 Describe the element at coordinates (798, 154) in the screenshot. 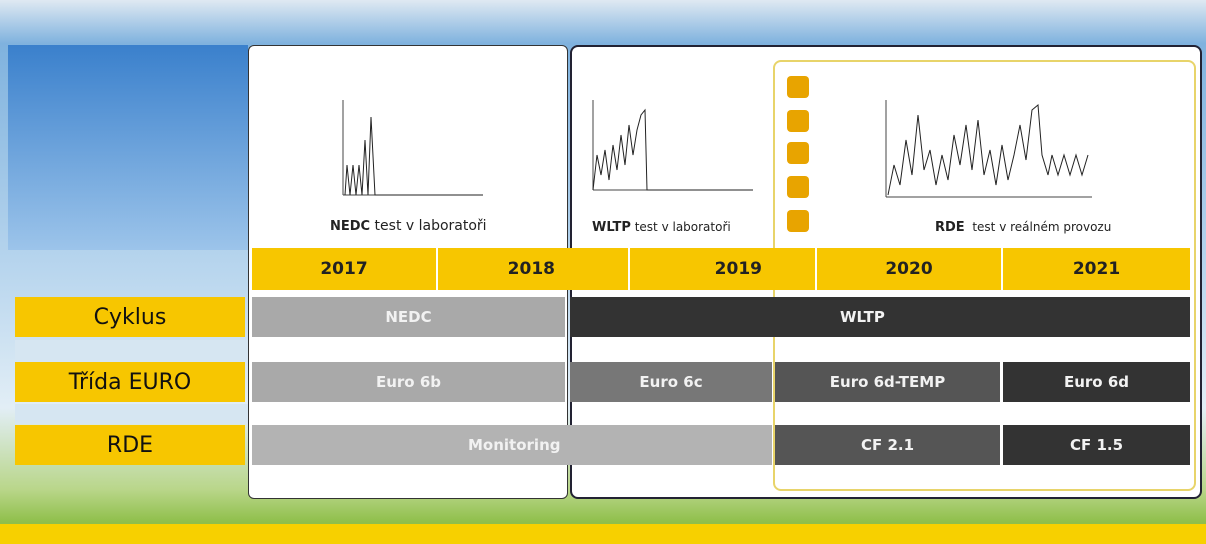

I see `rde-icons` at that location.